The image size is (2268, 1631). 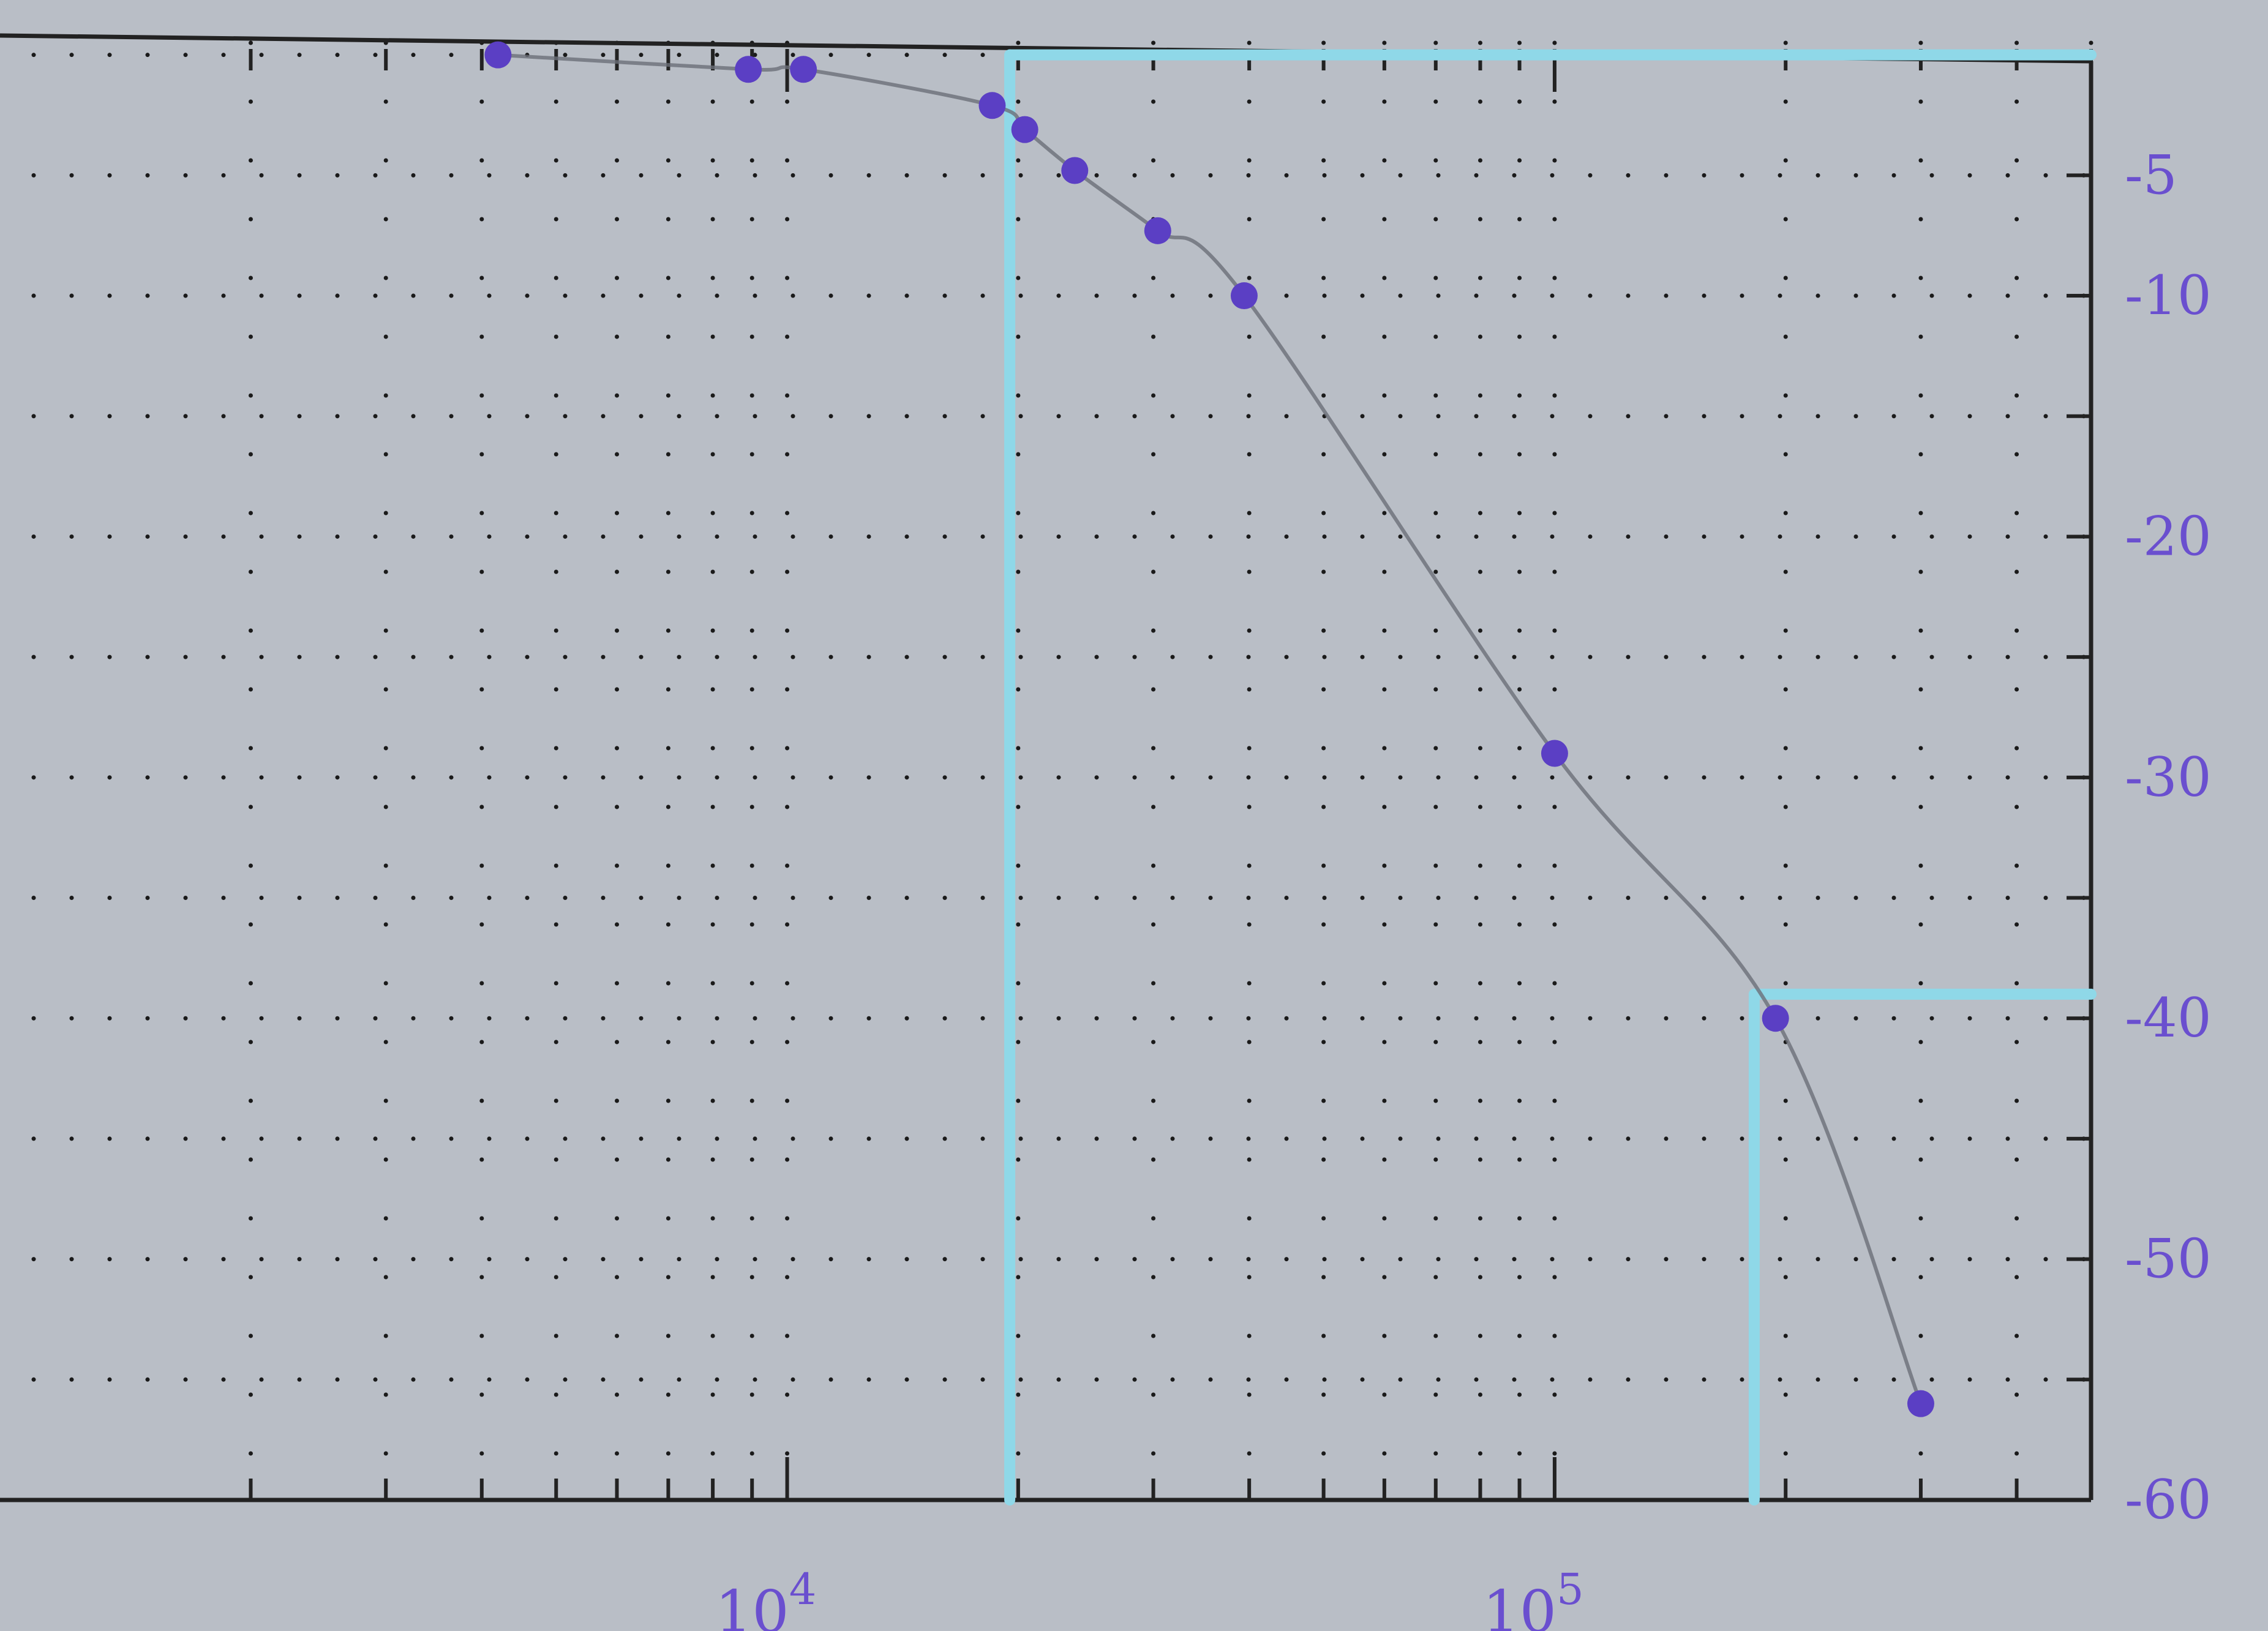 I want to click on y-tick-label: -10, so click(x=2168, y=295).